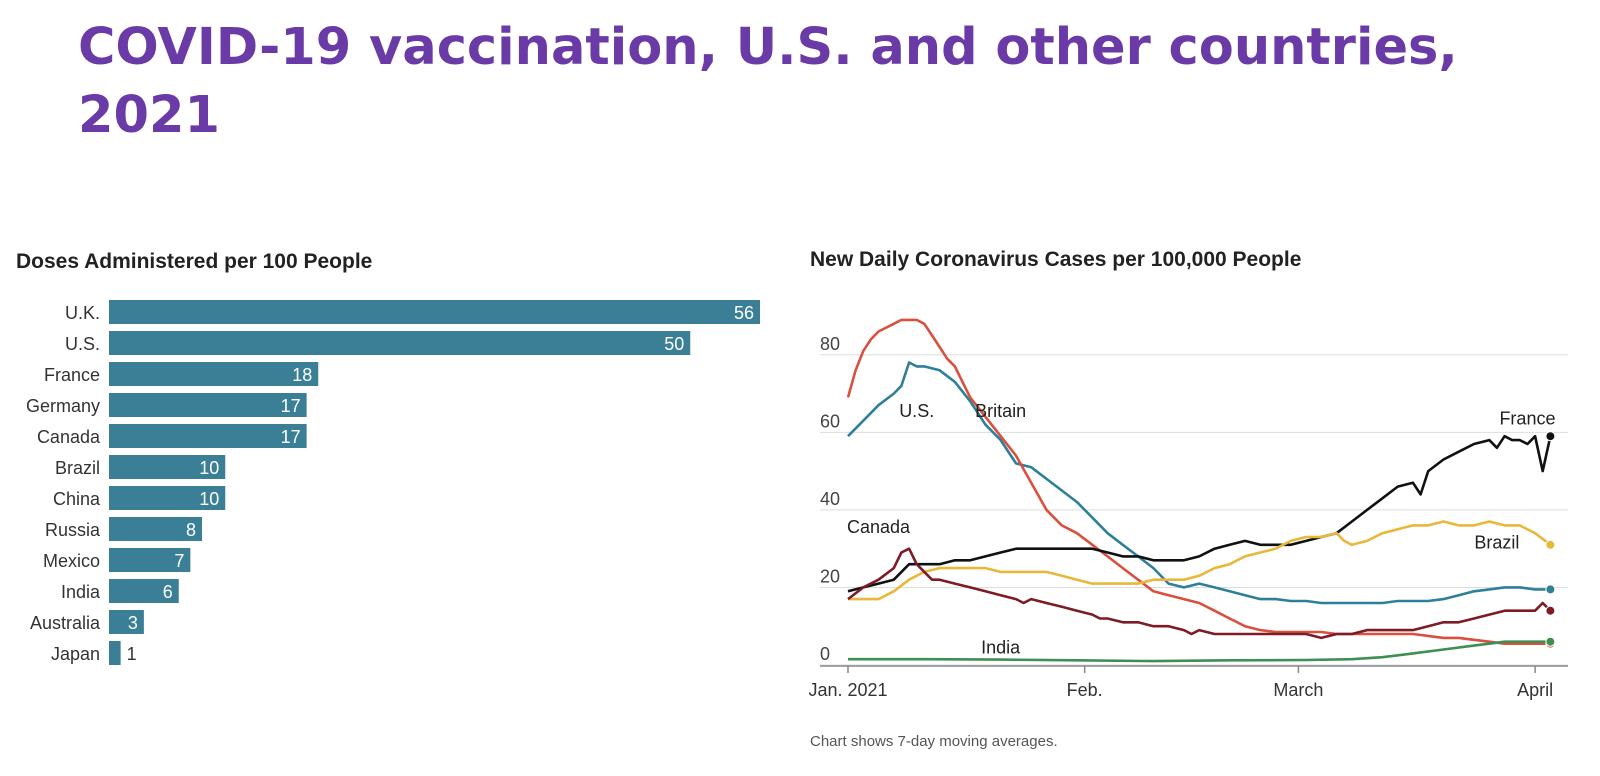  What do you see at coordinates (1496, 543) in the screenshot?
I see `series-label: Brazil` at bounding box center [1496, 543].